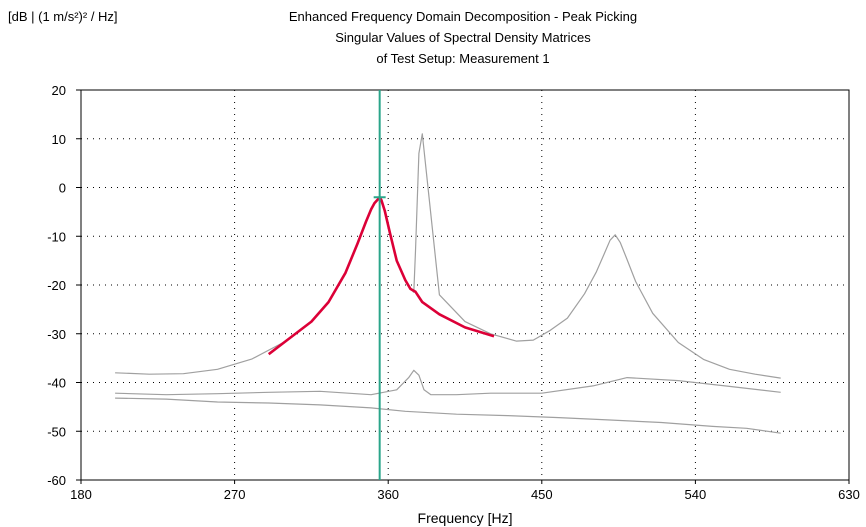  What do you see at coordinates (59, 90) in the screenshot?
I see `y-tick-label: 20` at bounding box center [59, 90].